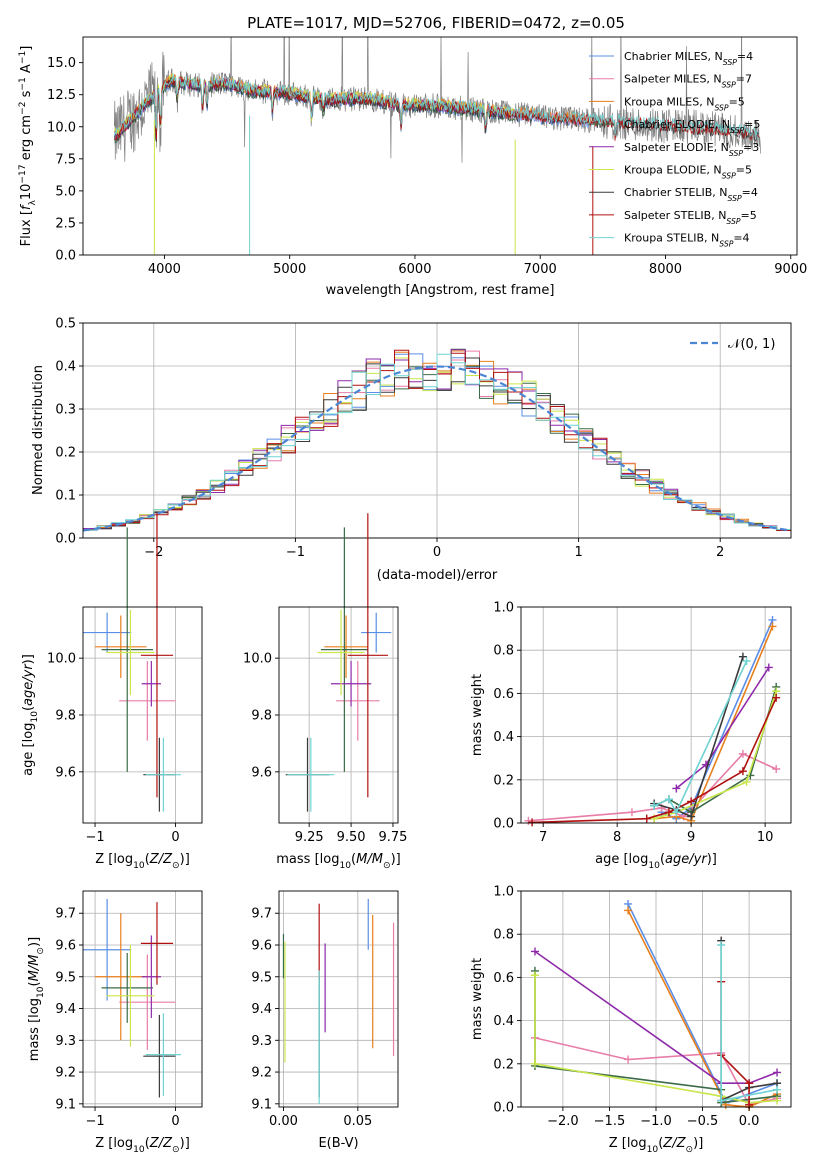  I want to click on weight-marker-kroupa-miles, so click(628, 910).